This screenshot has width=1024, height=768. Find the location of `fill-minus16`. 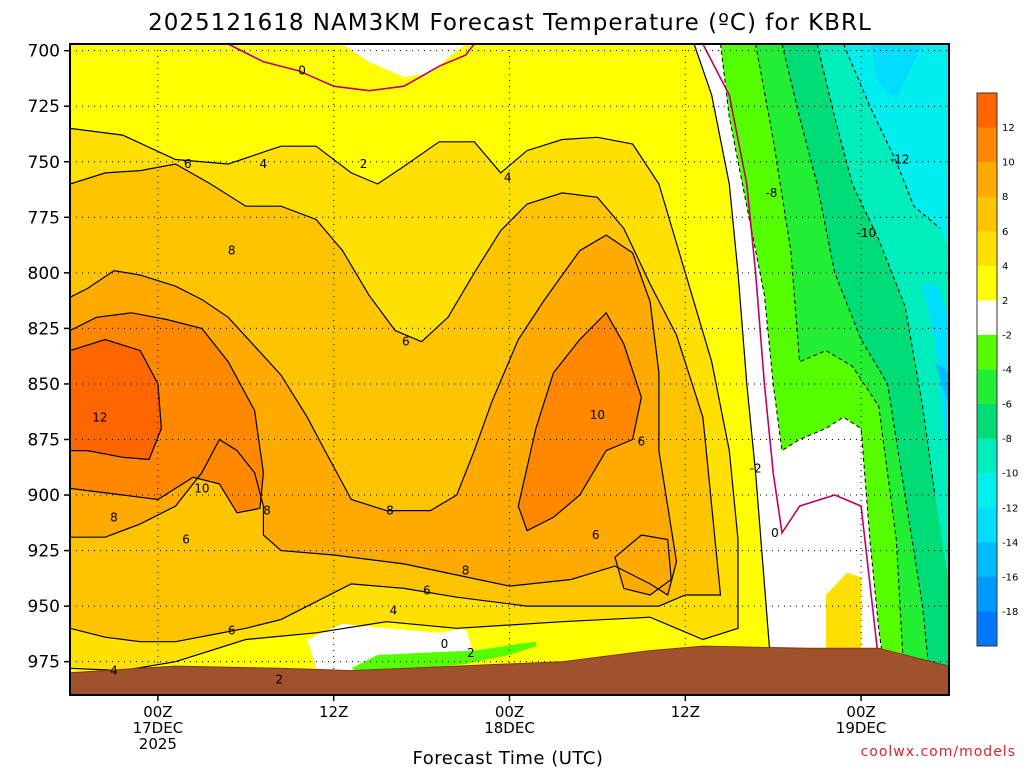

fill-minus16 is located at coordinates (941, 384).